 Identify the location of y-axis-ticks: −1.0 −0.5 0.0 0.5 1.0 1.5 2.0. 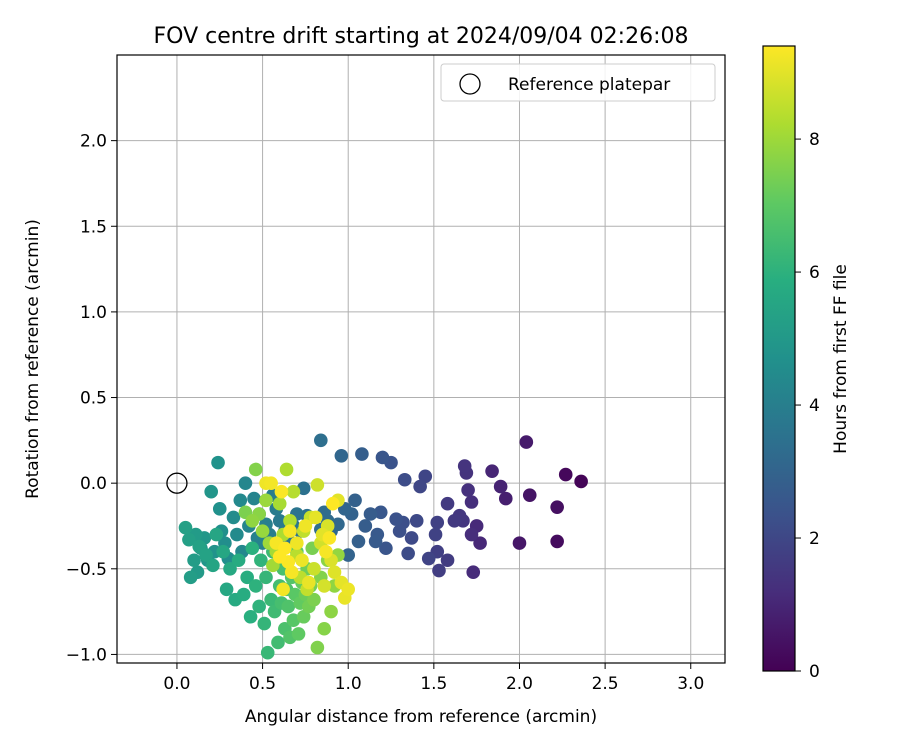
(91, 398).